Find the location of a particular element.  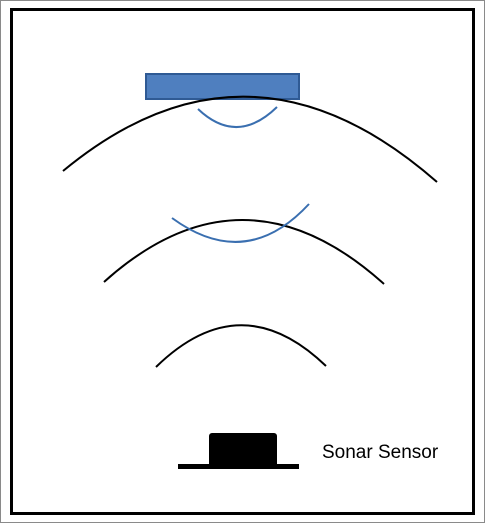

target-object is located at coordinates (222, 86).